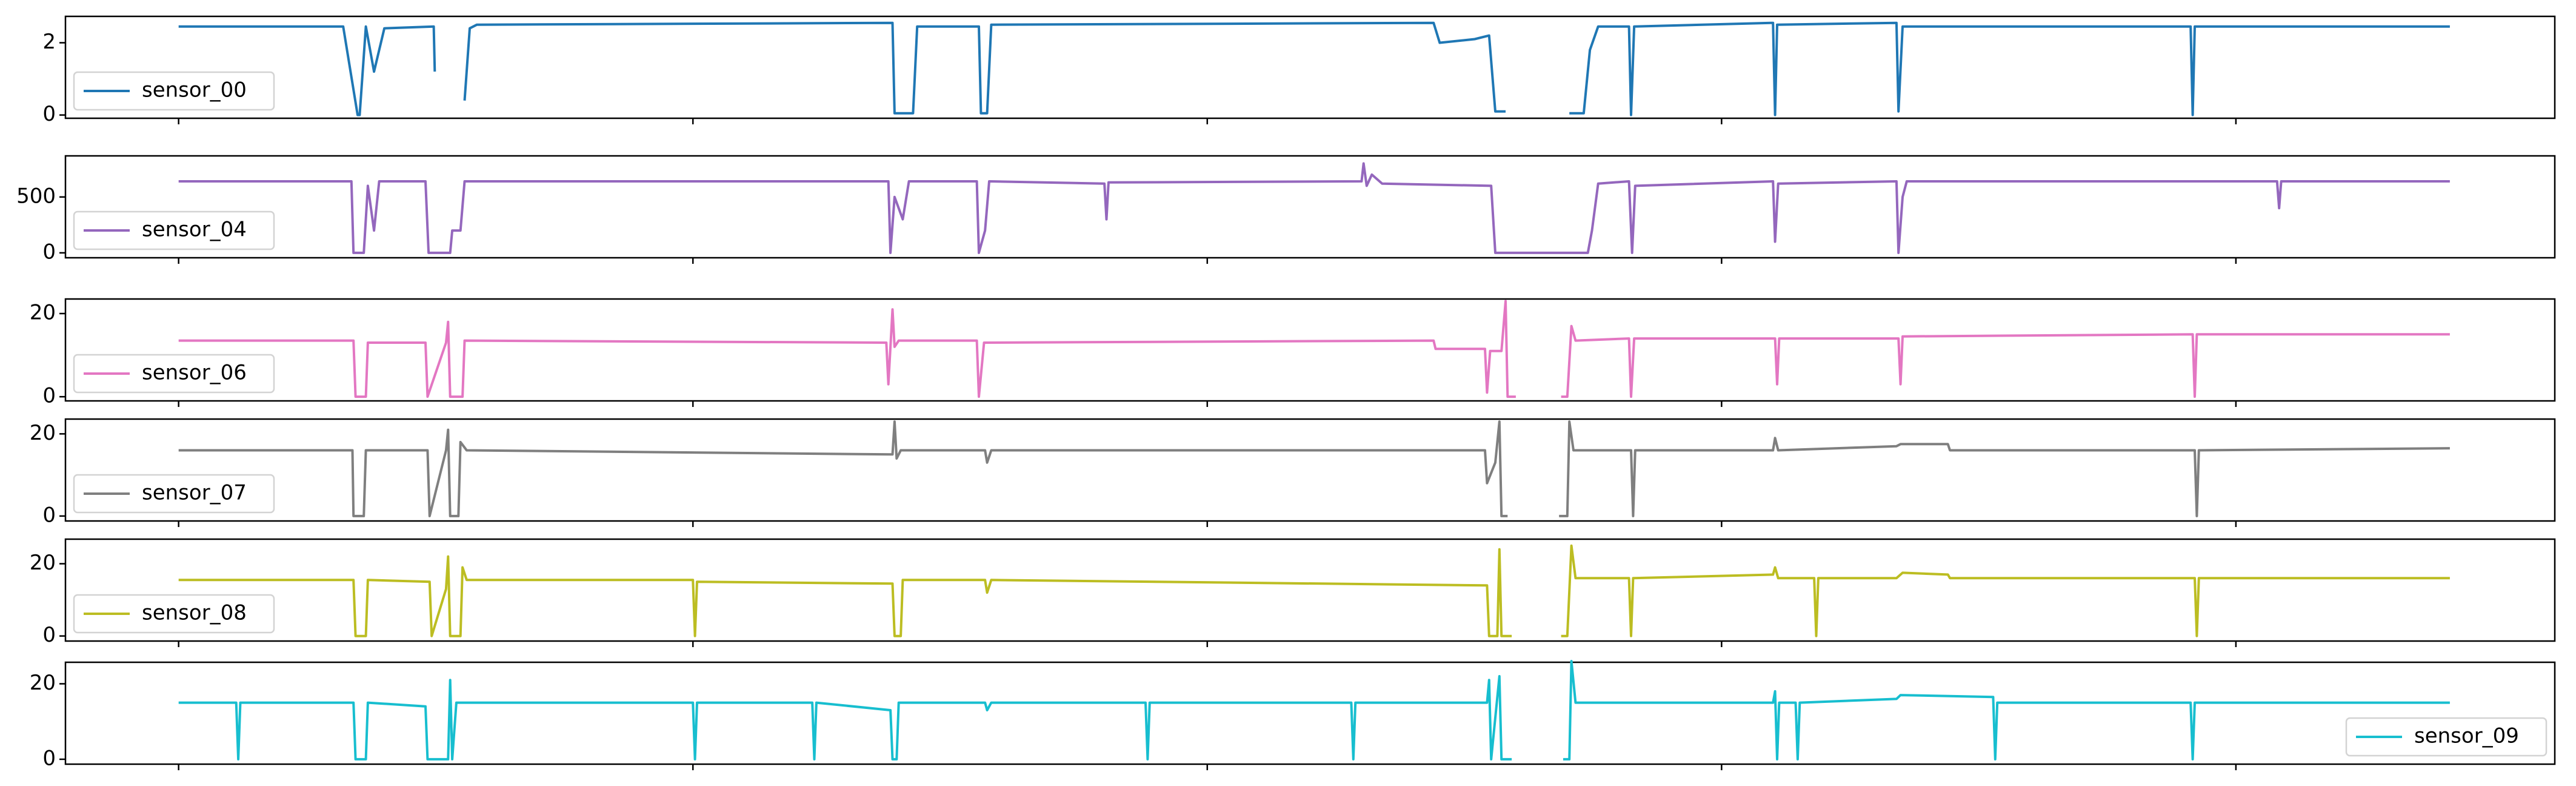 This screenshot has width=2576, height=786. I want to click on legend: sensor_04, so click(174, 230).